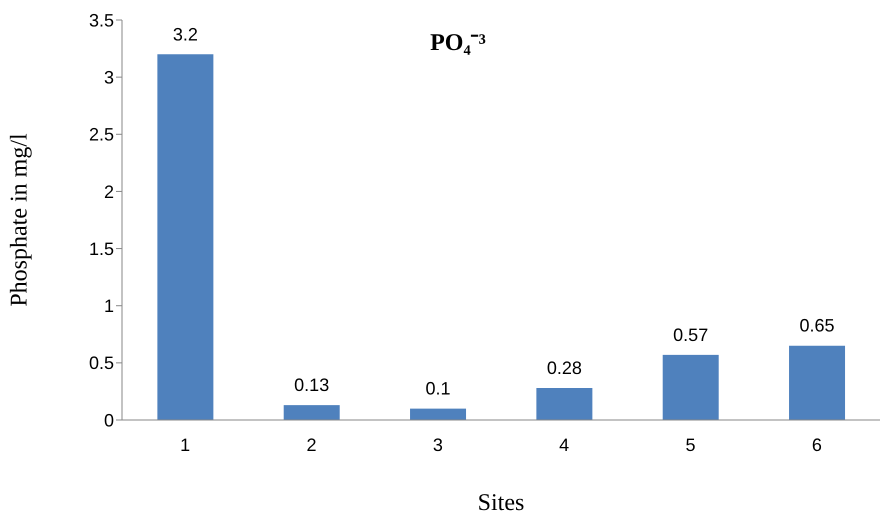  Describe the element at coordinates (101, 248) in the screenshot. I see `y-tick-label: 1.5` at that location.